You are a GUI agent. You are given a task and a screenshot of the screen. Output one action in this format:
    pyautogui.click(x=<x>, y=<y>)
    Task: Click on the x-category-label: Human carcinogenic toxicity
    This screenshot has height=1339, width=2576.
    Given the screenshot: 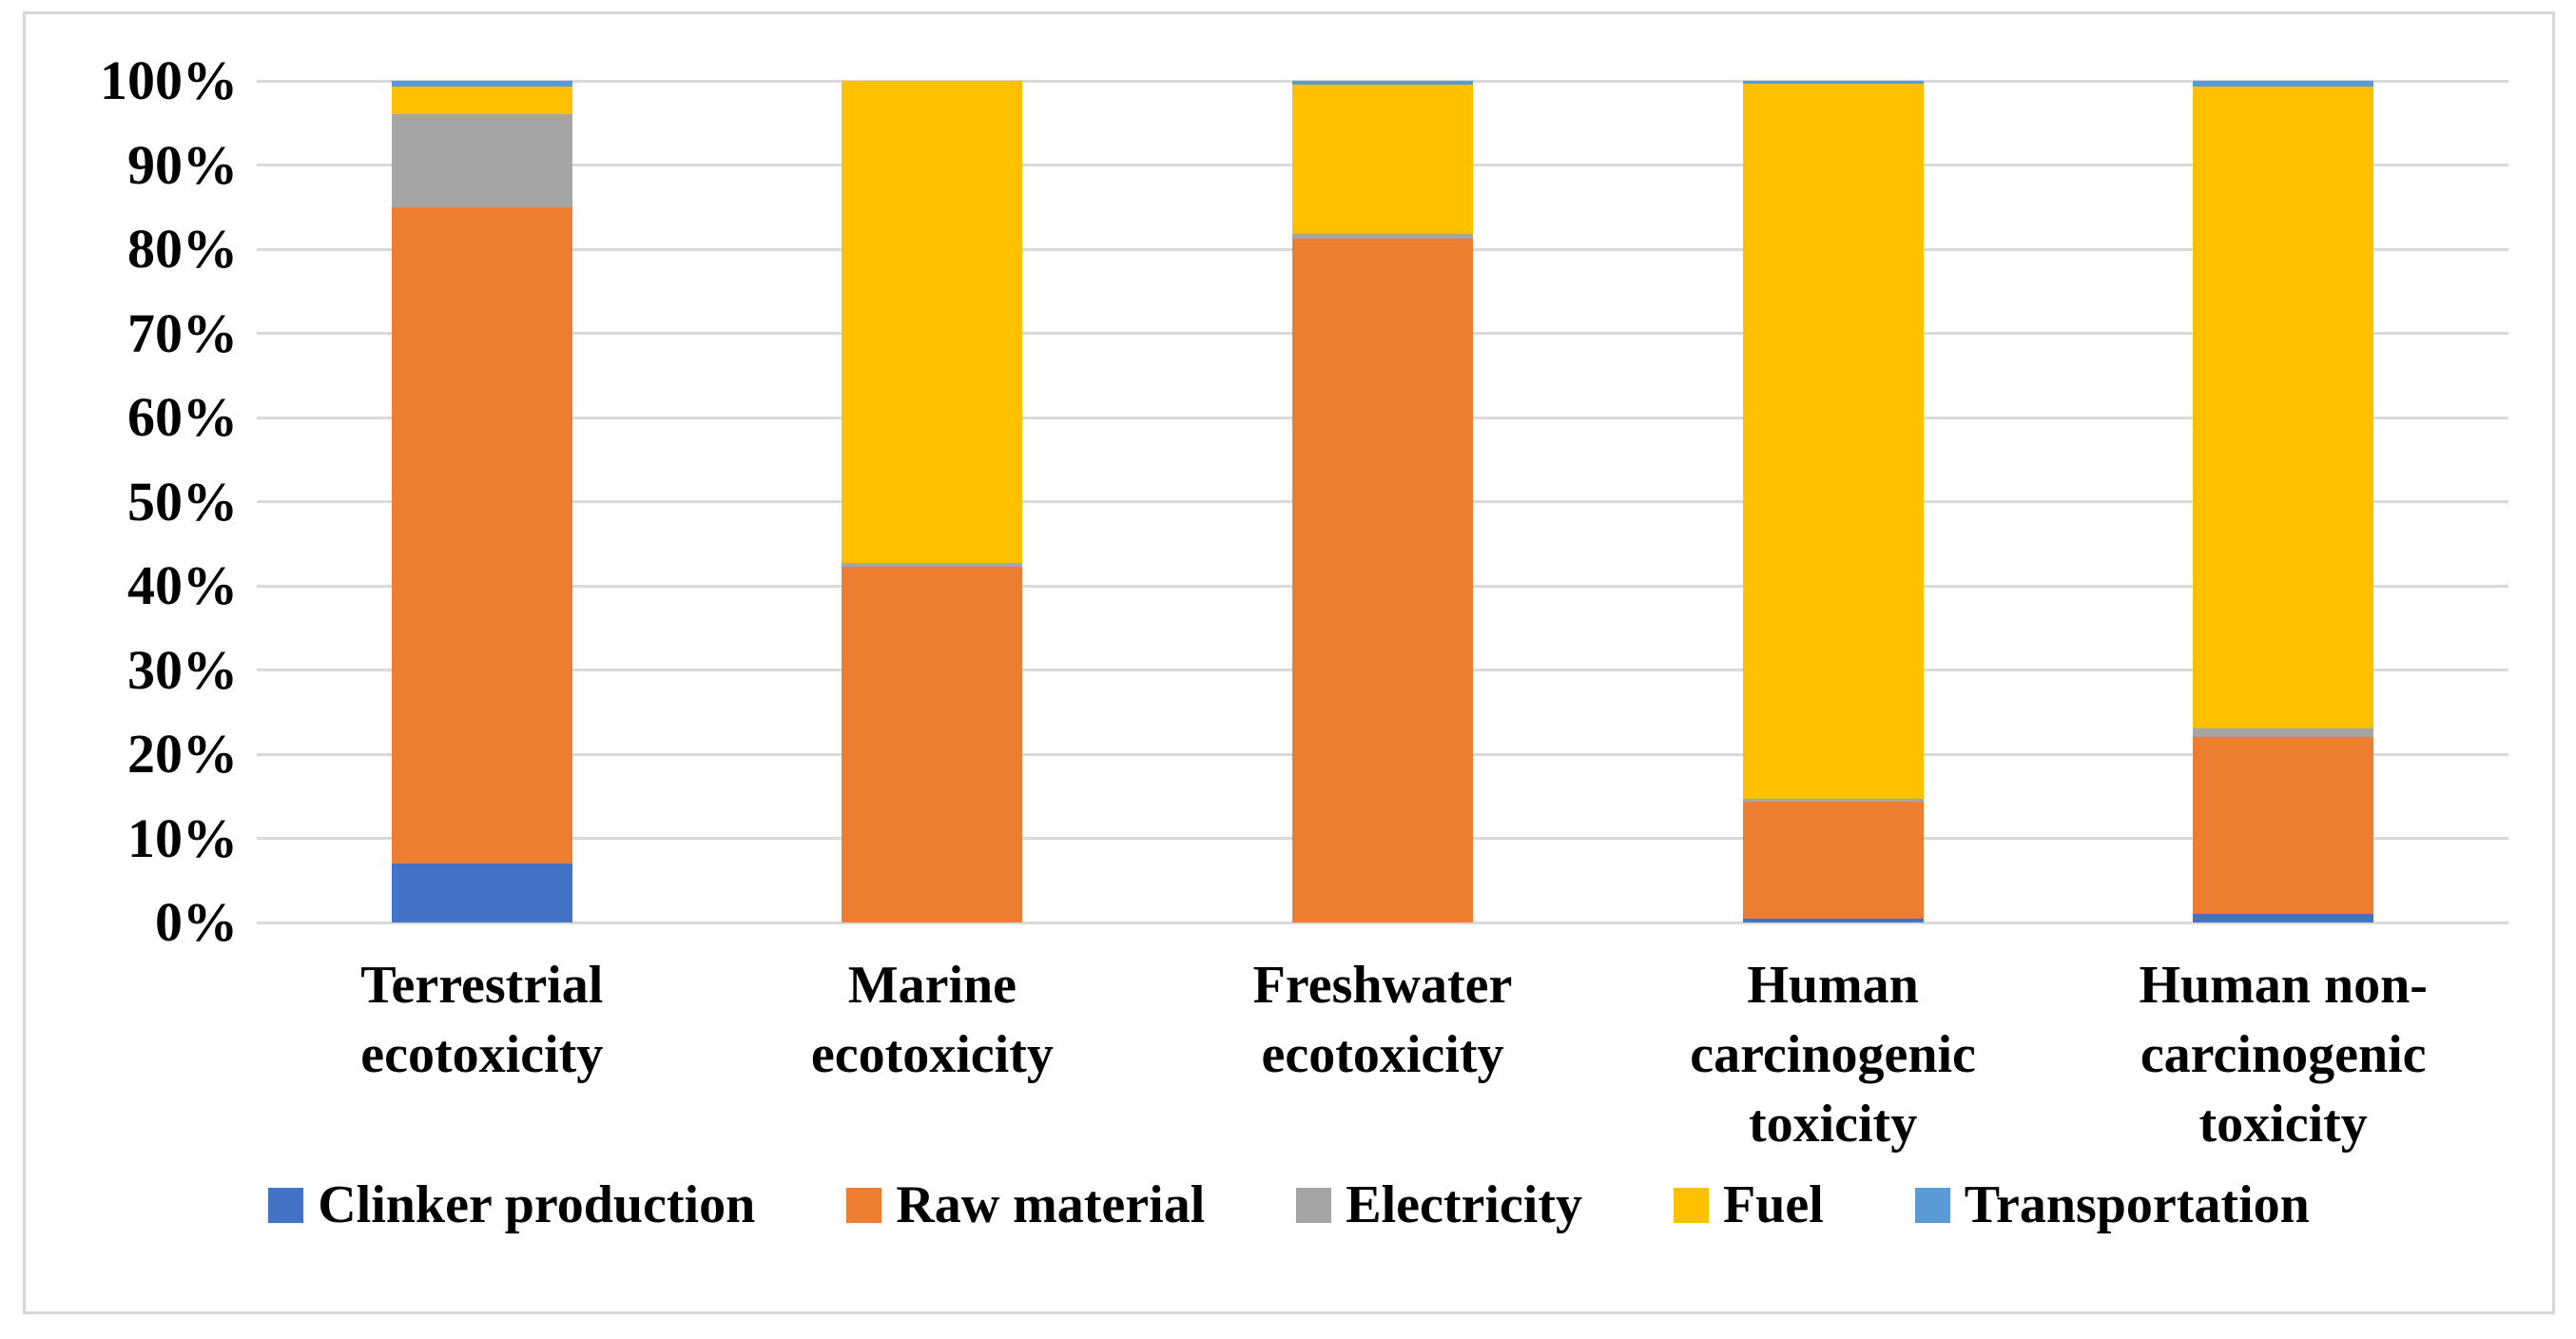 What is the action you would take?
    pyautogui.click(x=1833, y=1055)
    